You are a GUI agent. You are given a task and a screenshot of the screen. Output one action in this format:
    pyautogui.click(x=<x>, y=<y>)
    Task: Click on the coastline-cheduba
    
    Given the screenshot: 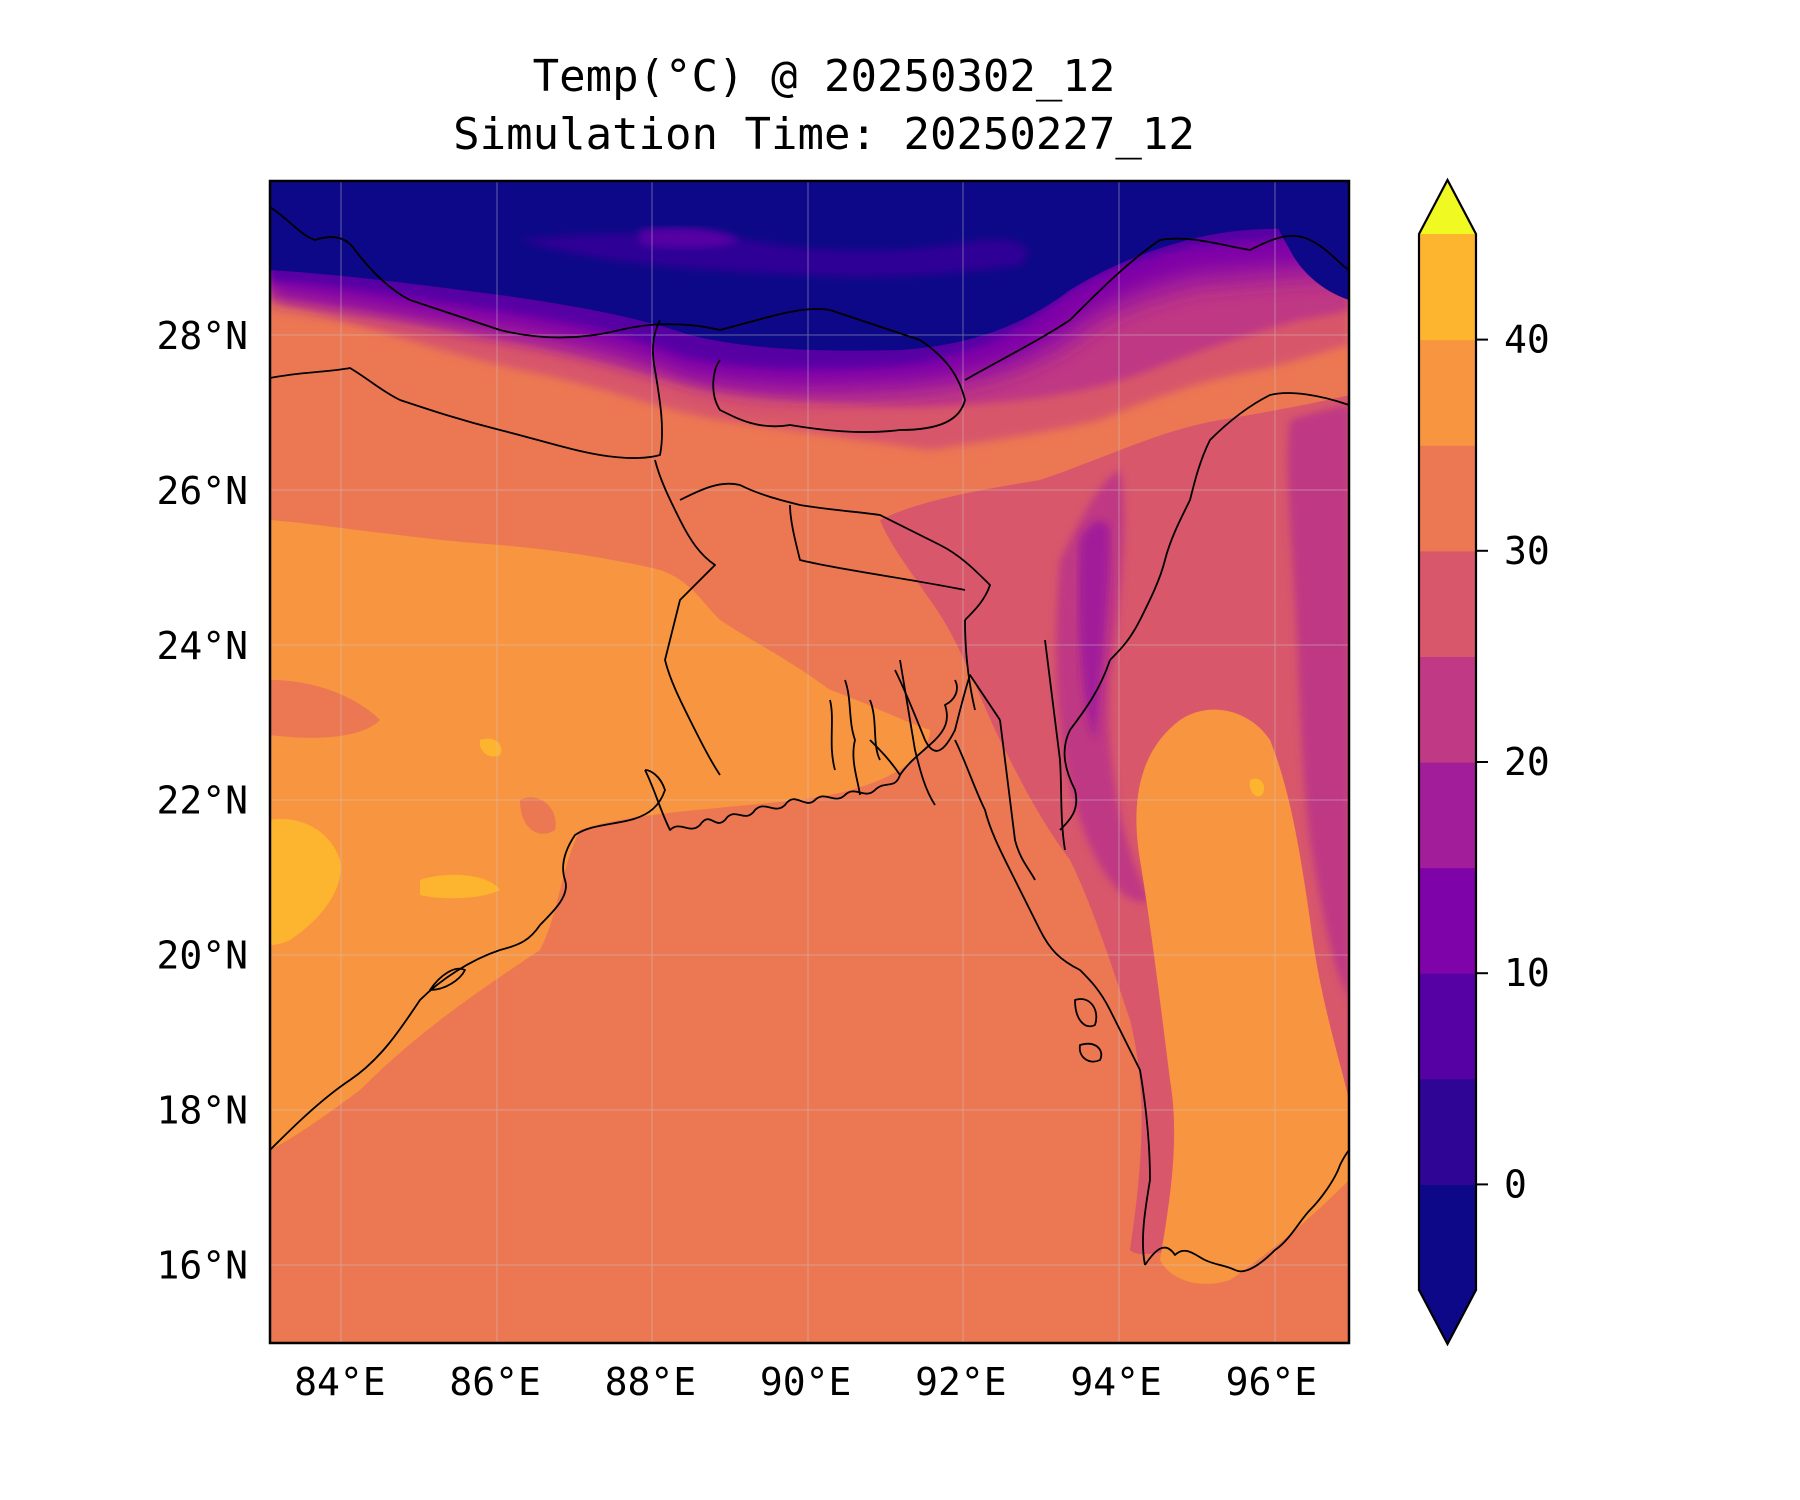 What is the action you would take?
    pyautogui.click(x=1086, y=1013)
    